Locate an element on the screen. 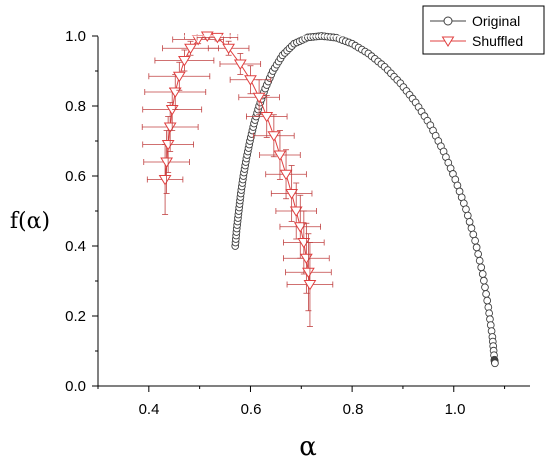  y-tick-label: 0.6 is located at coordinates (75, 176).